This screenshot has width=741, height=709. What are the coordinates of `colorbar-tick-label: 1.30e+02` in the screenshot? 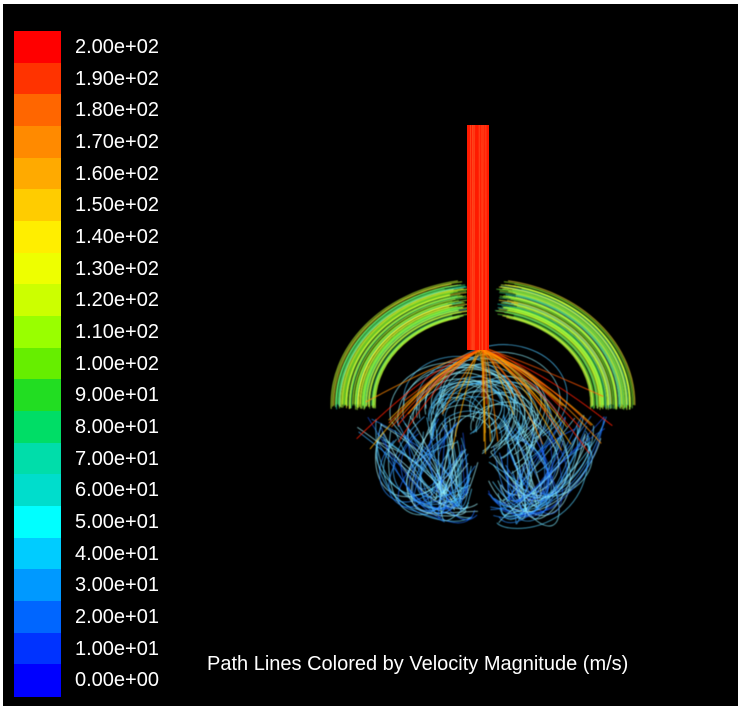 It's located at (117, 268).